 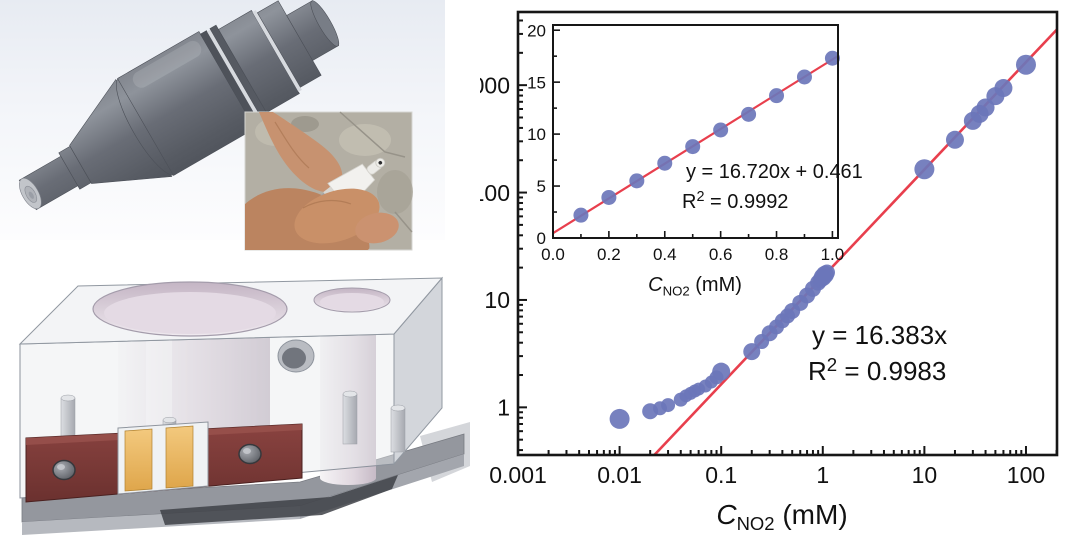 I want to click on probe-tip-hole, so click(x=380, y=162).